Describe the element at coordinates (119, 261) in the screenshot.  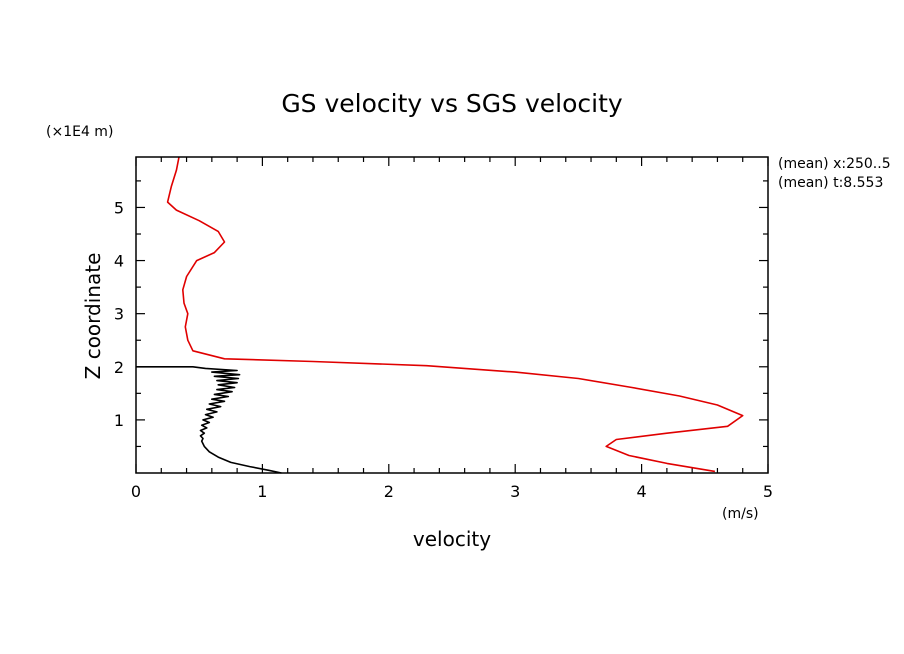
I see `y-tick-label: 4` at that location.